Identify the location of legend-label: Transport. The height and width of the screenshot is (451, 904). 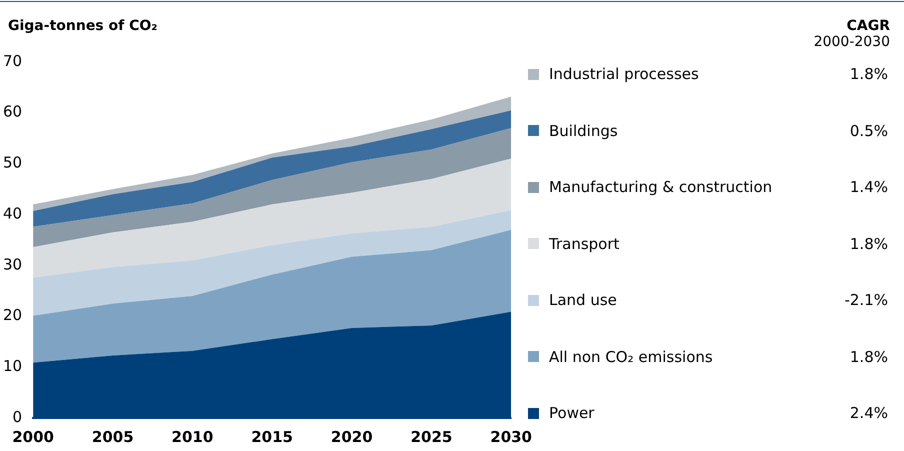
(584, 243).